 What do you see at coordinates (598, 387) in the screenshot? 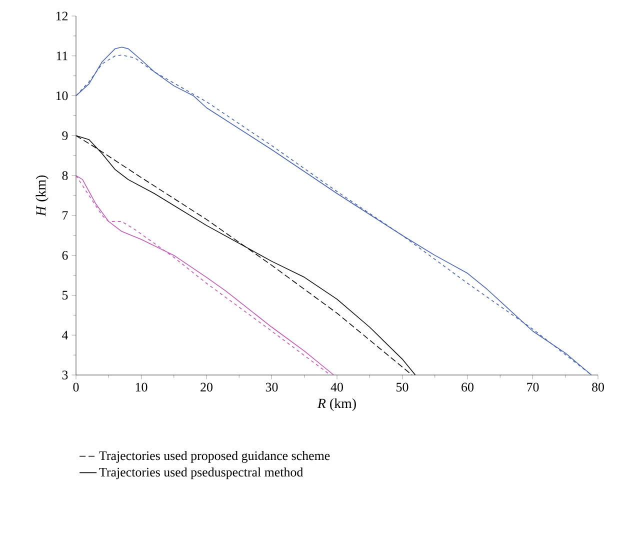
I see `x-tick-label: 80` at bounding box center [598, 387].